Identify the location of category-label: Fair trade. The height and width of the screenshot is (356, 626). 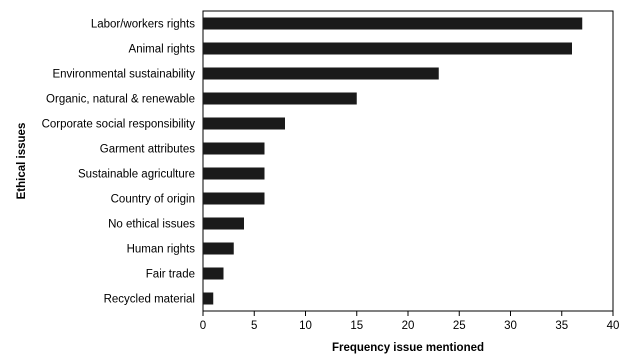
(170, 275).